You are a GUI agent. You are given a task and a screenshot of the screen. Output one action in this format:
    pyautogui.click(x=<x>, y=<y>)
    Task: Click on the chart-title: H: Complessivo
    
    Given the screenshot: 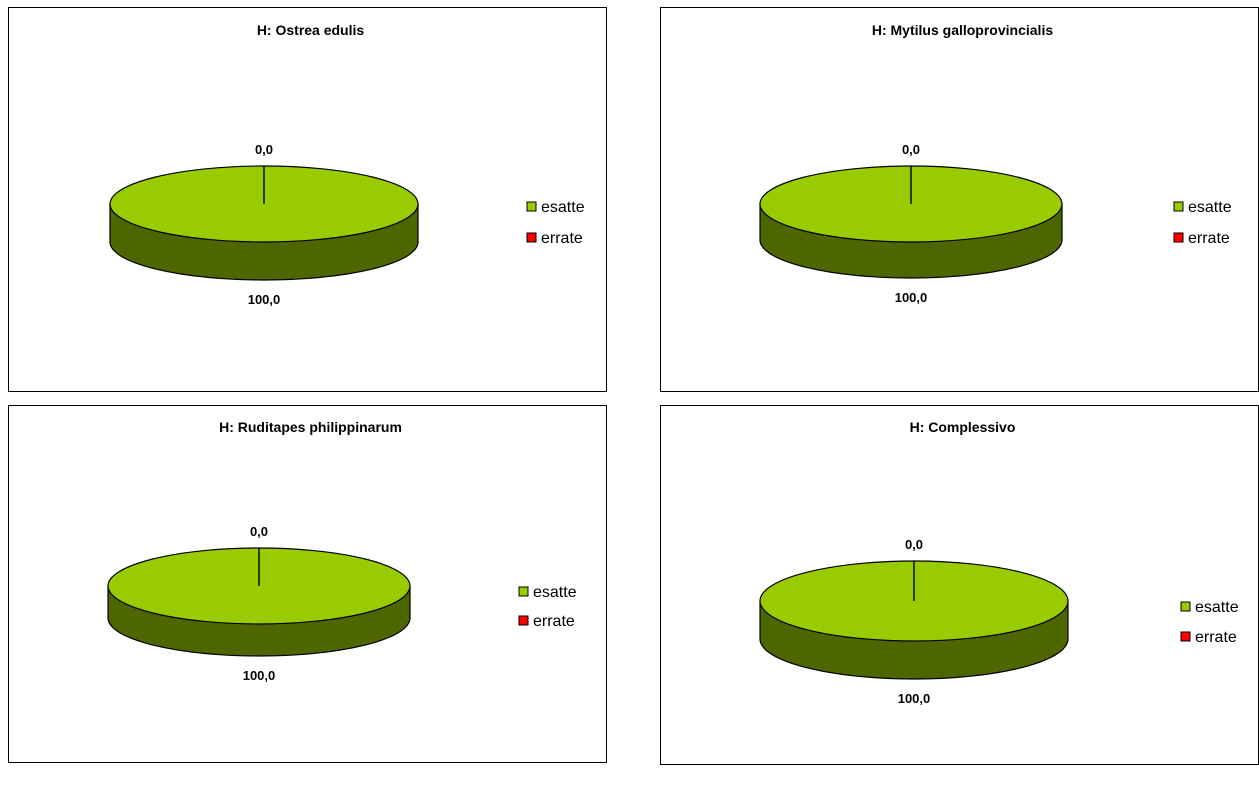 What is the action you would take?
    pyautogui.click(x=963, y=427)
    